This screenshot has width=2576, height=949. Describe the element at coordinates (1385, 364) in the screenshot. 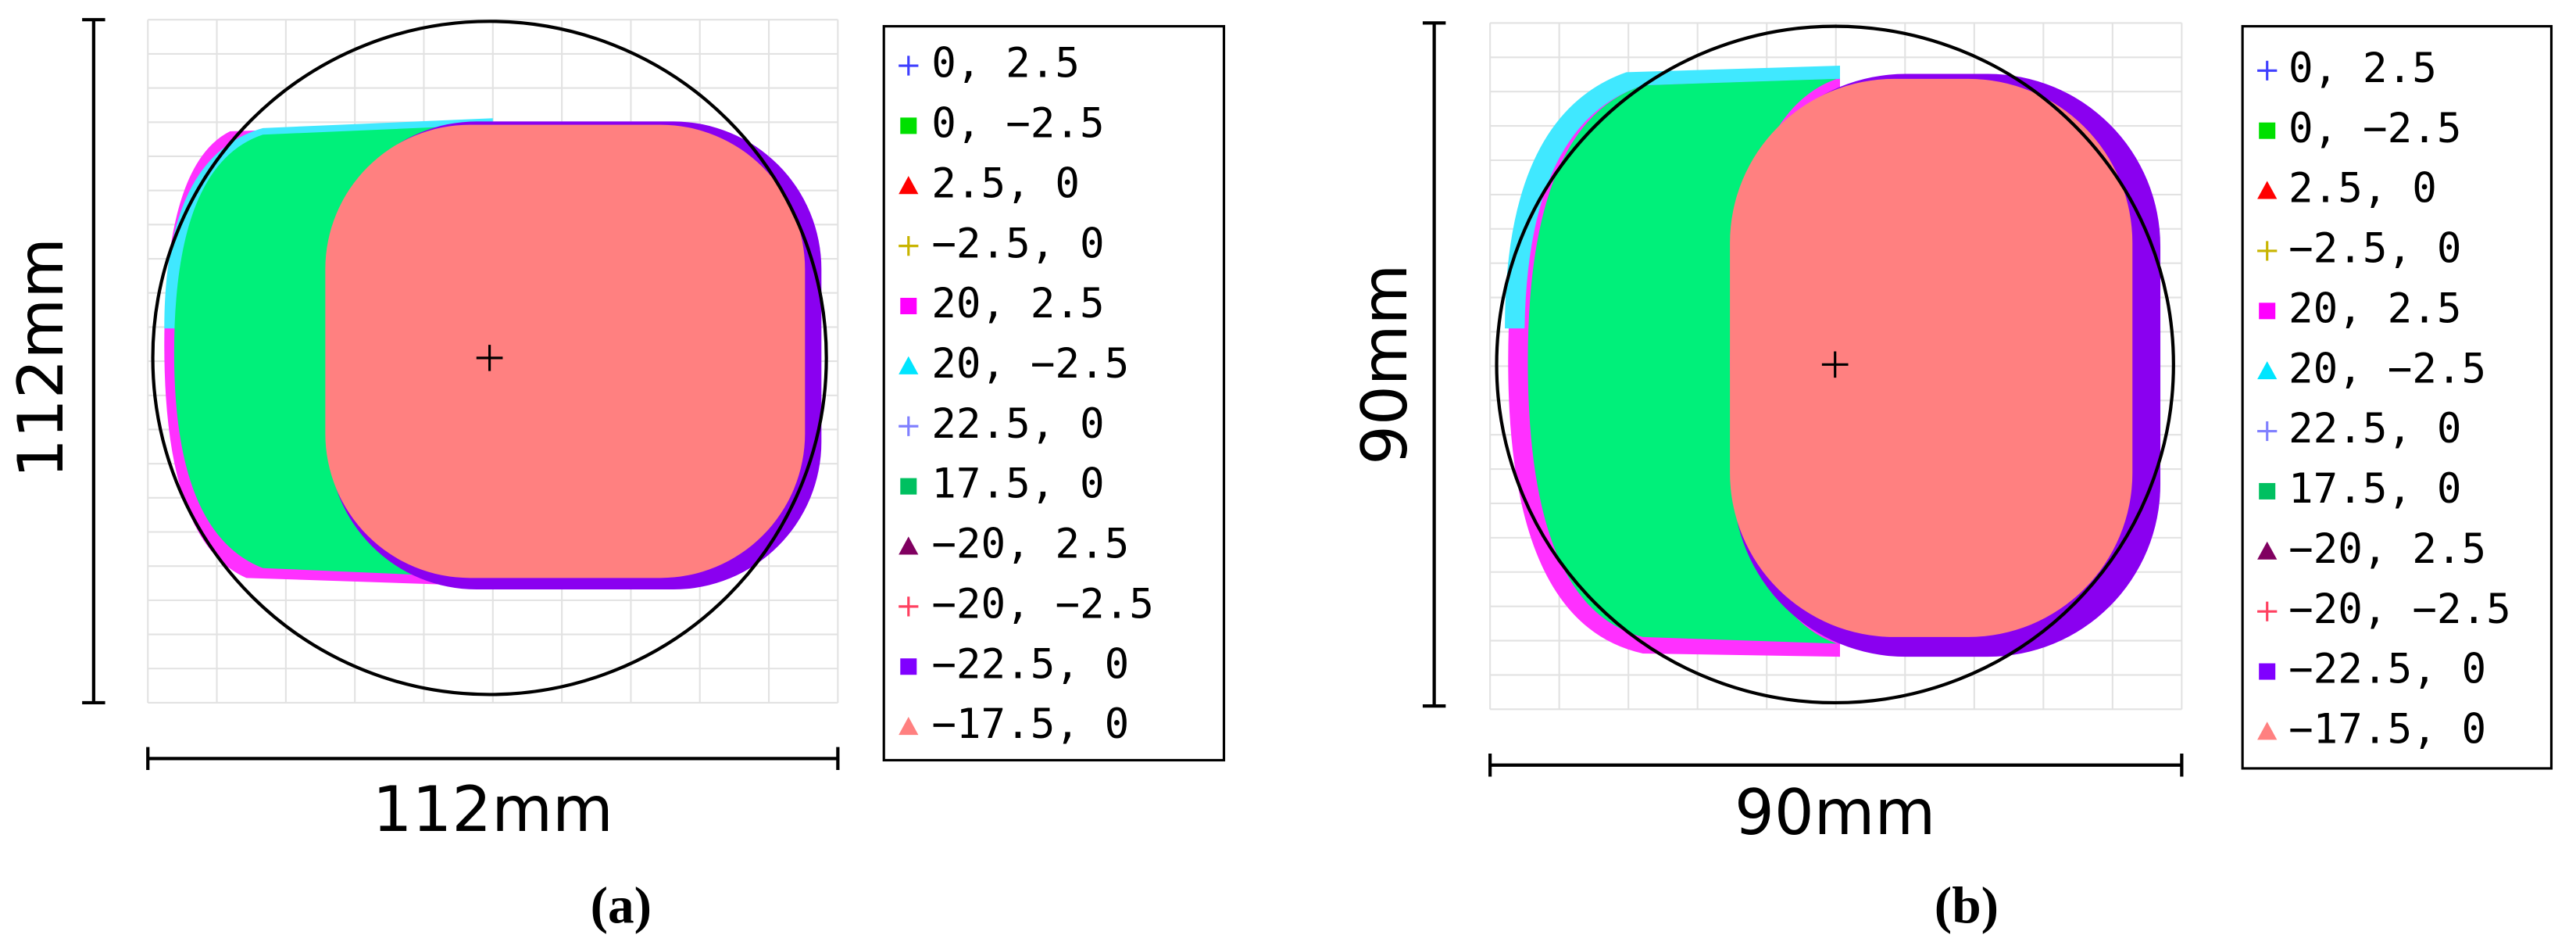

I see `height-label: 90mm` at that location.